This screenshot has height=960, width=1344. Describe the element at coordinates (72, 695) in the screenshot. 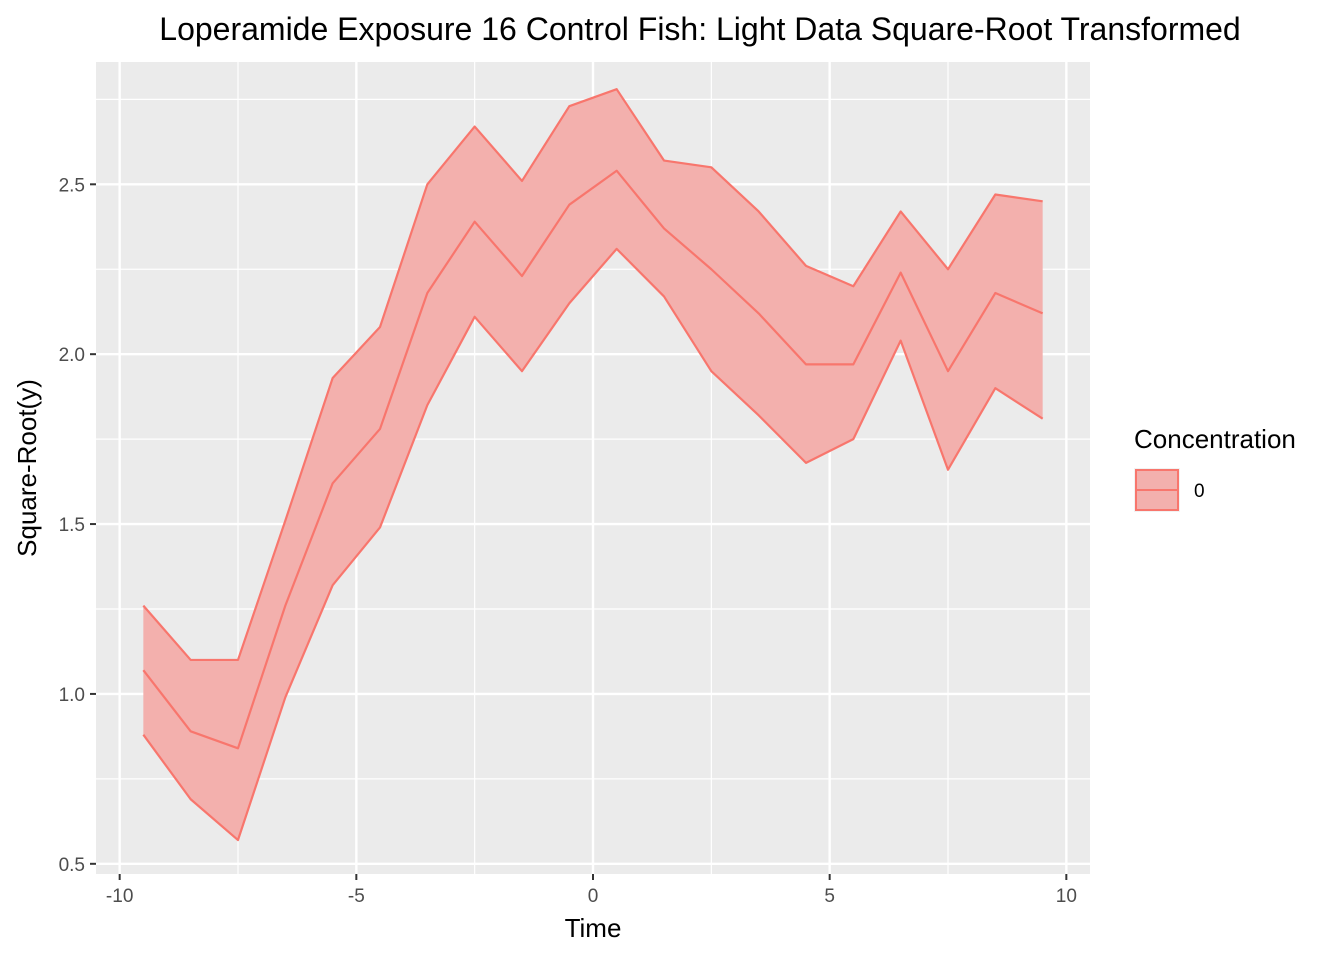

I see `y-tick-label: 1.0` at that location.